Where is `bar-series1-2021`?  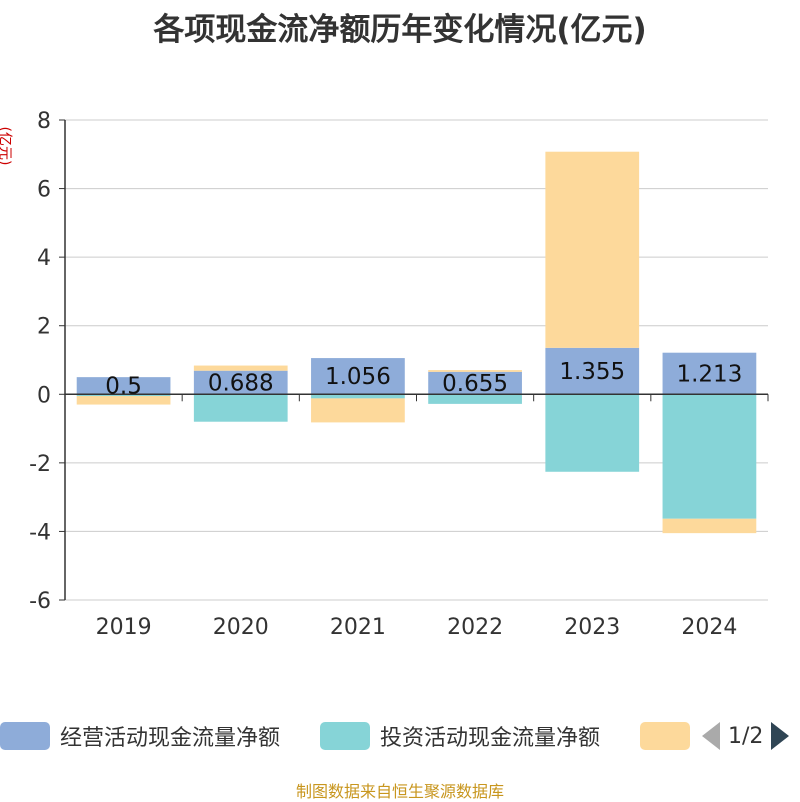 bar-series1-2021 is located at coordinates (358, 396).